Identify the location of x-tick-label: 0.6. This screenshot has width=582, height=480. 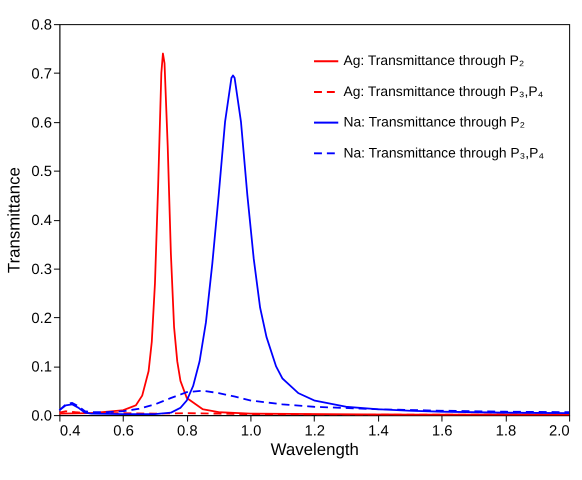
(123, 431).